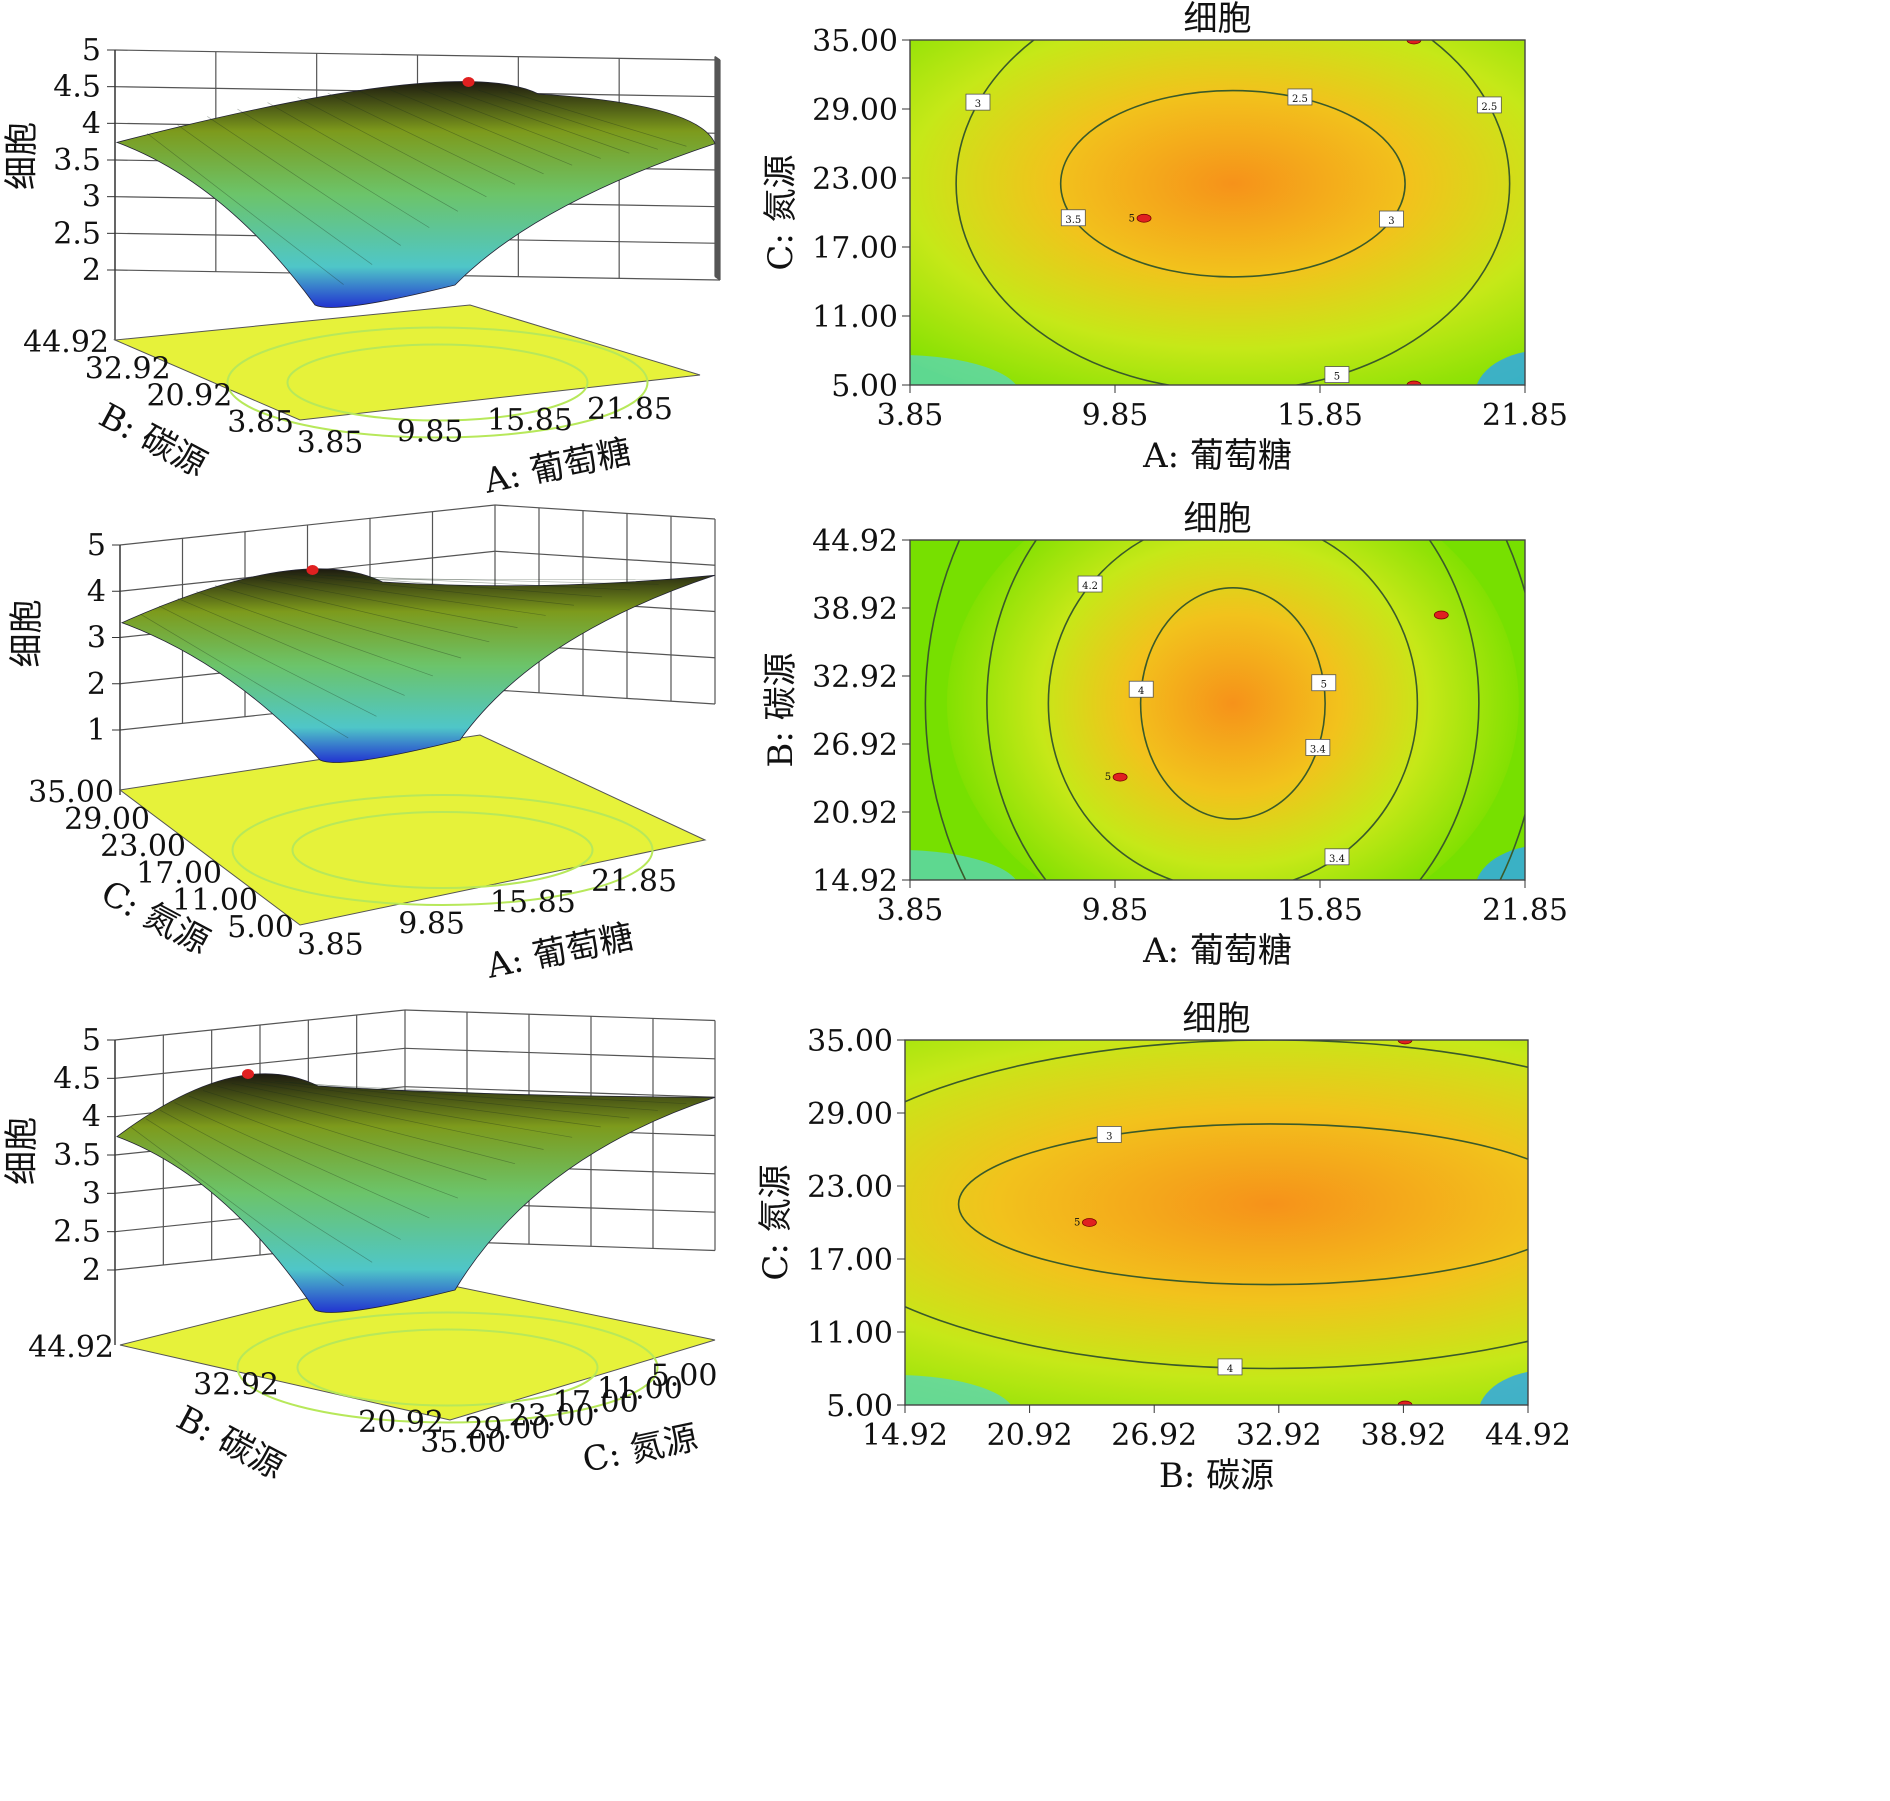 This screenshot has height=1801, width=1890. I want to click on x-tick-label: 32.92, so click(1279, 1435).